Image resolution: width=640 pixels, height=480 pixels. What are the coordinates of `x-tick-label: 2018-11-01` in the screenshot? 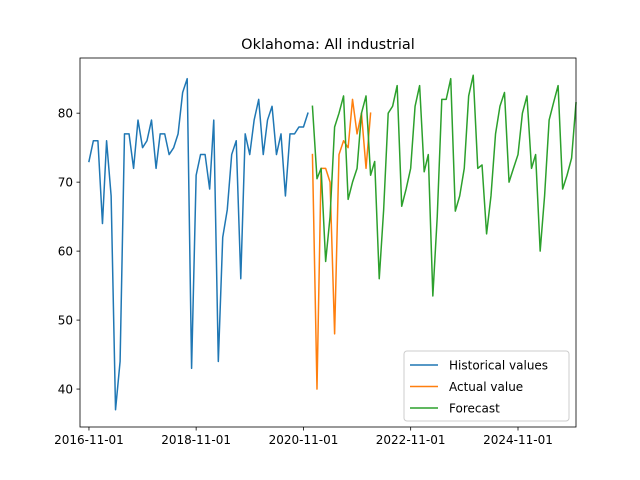 It's located at (196, 440).